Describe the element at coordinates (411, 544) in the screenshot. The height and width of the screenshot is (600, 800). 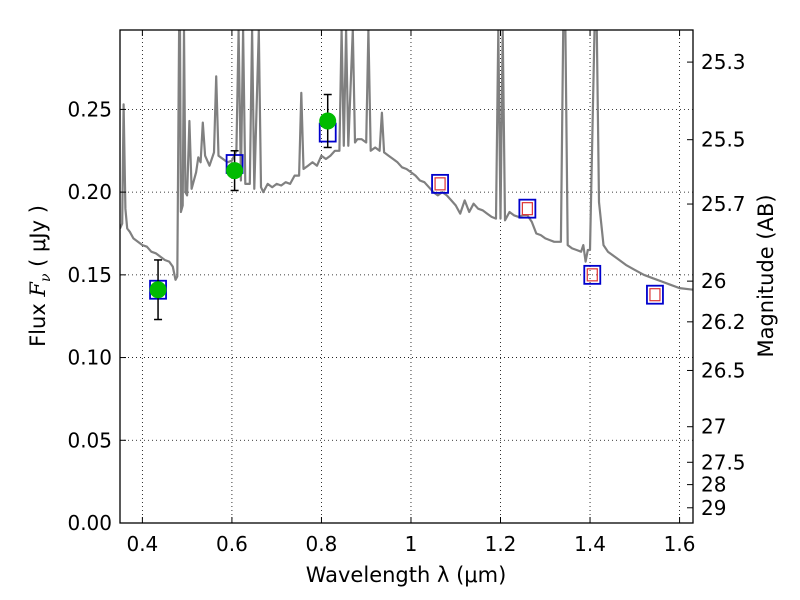
I see `x-tick-label: 1` at that location.